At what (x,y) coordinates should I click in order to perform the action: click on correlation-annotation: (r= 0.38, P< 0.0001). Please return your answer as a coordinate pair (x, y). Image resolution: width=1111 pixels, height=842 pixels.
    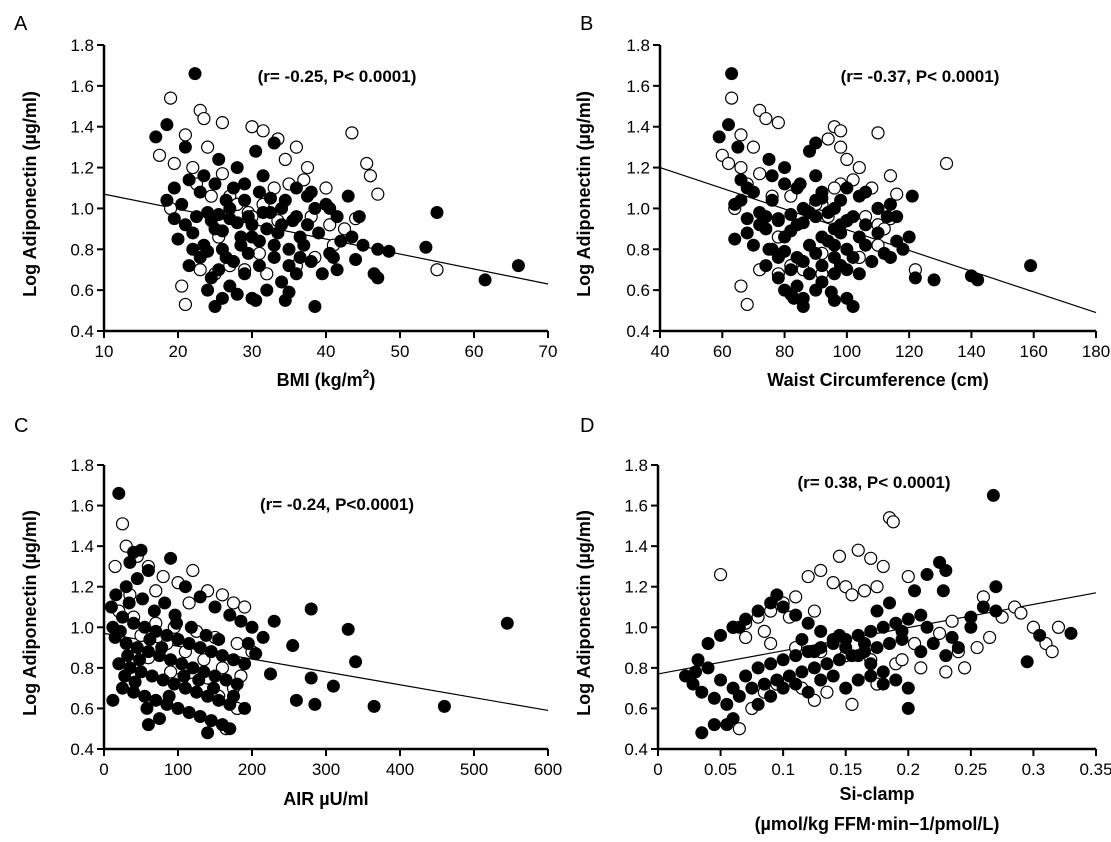
    Looking at the image, I should click on (873, 482).